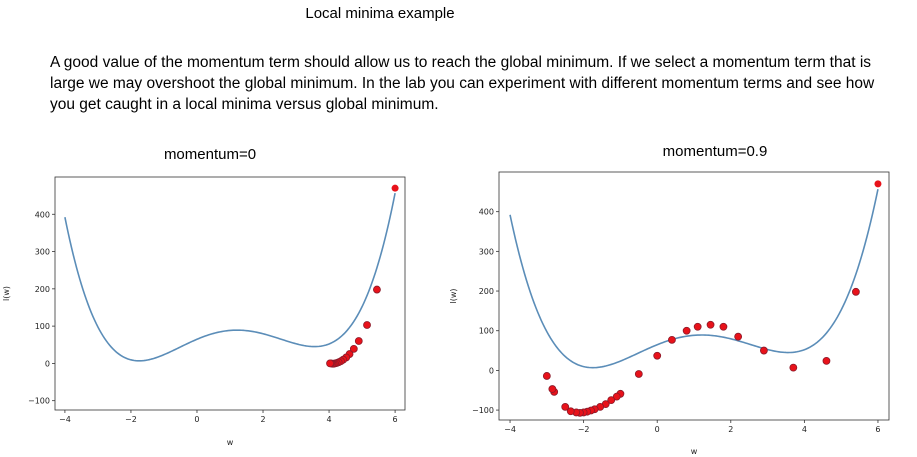 This screenshot has width=917, height=457. Describe the element at coordinates (210, 154) in the screenshot. I see `chart-title-momentum-0: momentum=0` at that location.